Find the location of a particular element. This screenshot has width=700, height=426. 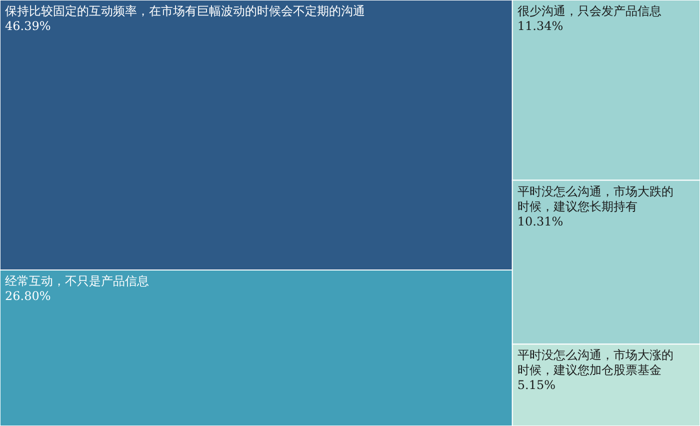

data-label: 10.31% is located at coordinates (540, 221).